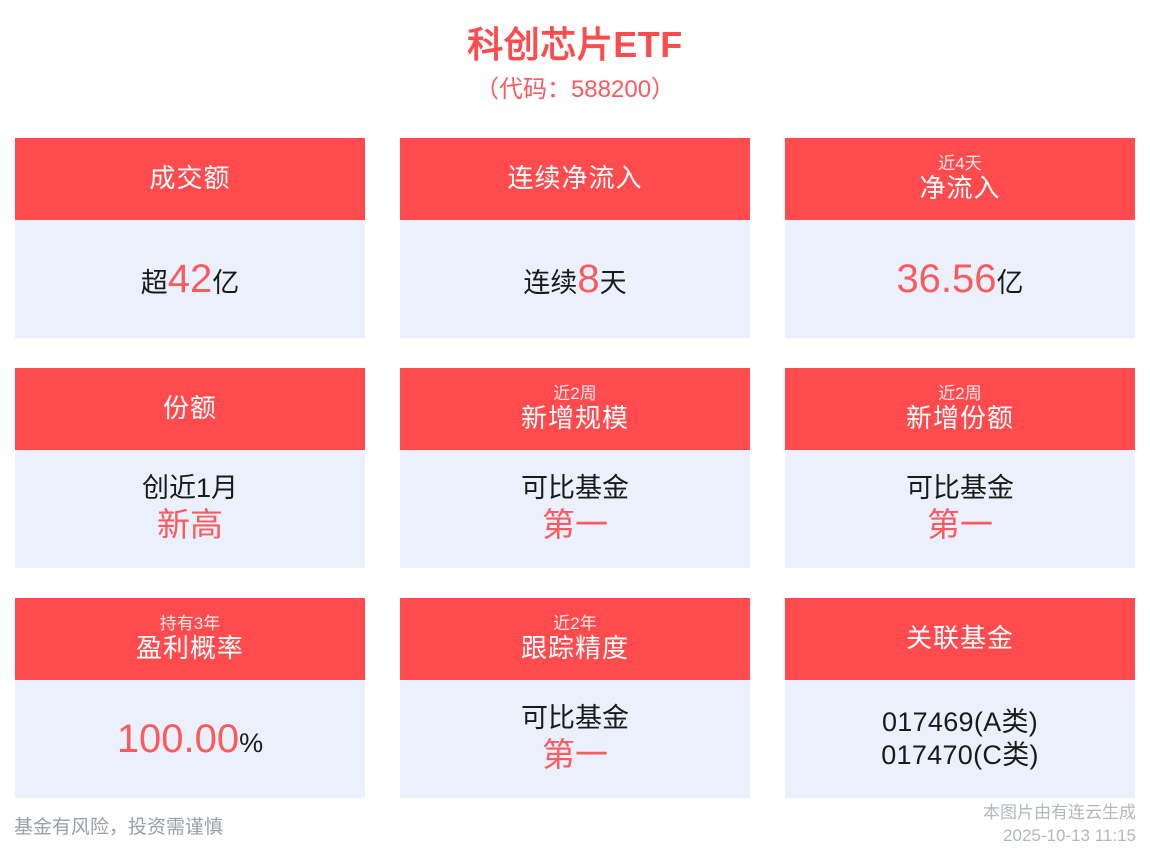 This screenshot has width=1150, height=860. I want to click on footer: 基金有风险，投资需谨慎 本图片由有连云生成 2025-10-13 11:15, so click(575, 825).